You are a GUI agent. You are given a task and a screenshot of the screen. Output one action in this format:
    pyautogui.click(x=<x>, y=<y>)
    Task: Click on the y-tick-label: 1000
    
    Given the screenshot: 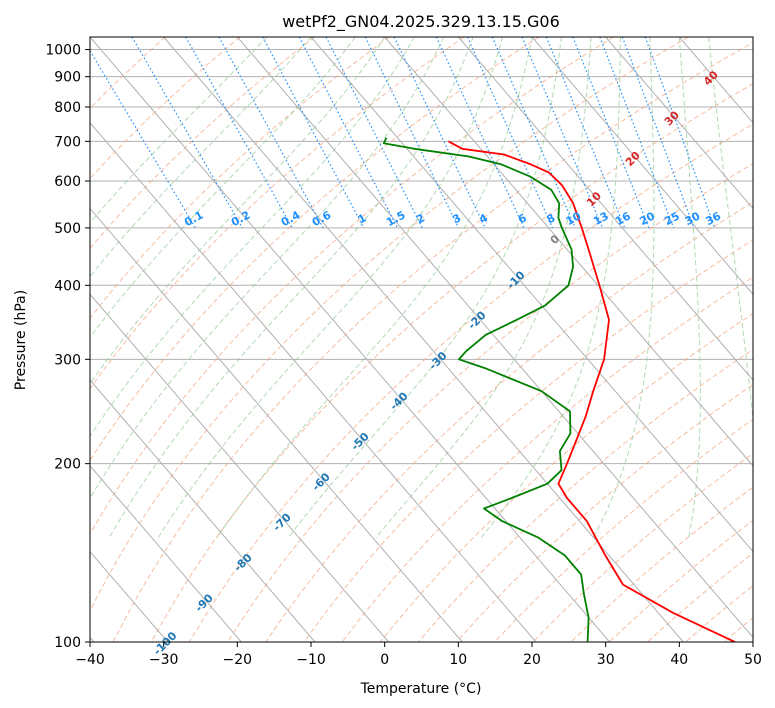 What is the action you would take?
    pyautogui.click(x=63, y=51)
    